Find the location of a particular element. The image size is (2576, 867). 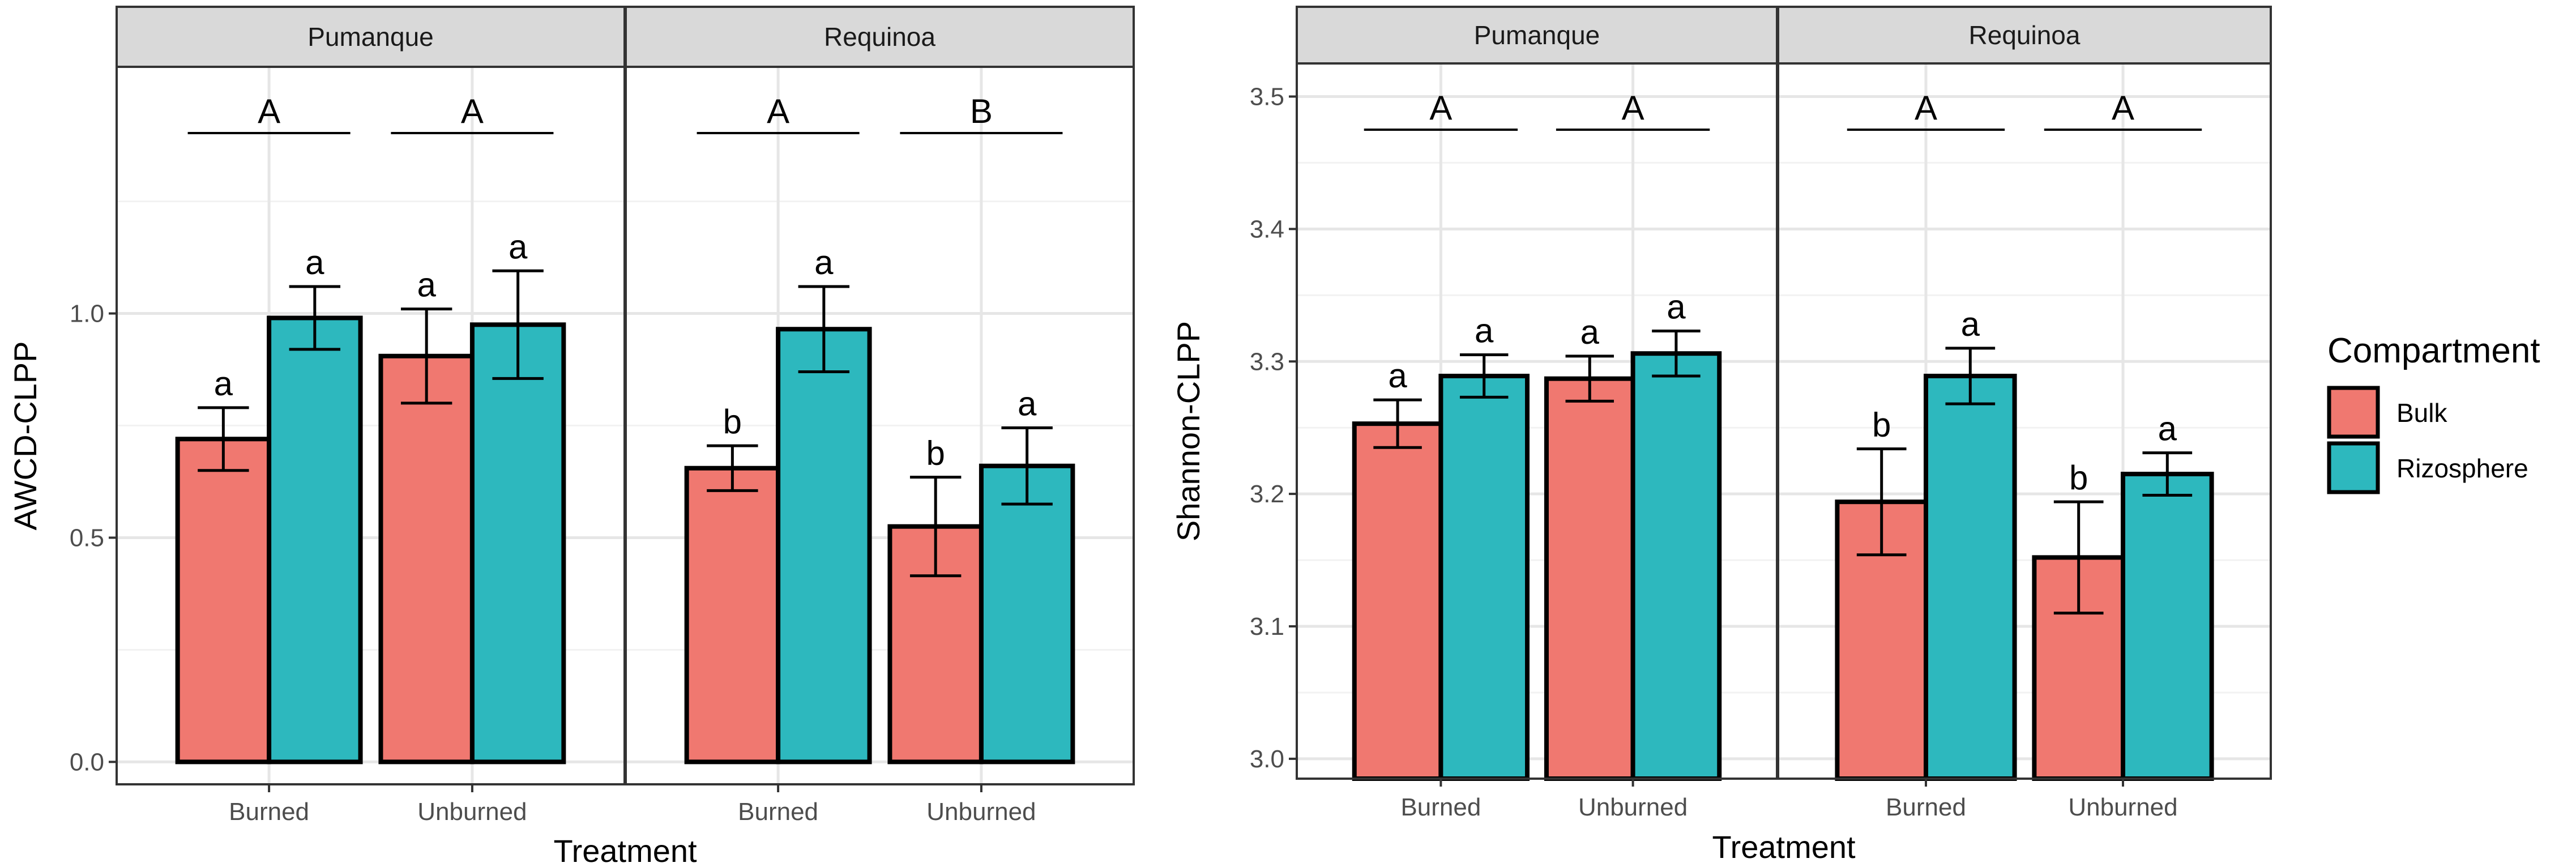

legend-swatch-rizosphere is located at coordinates (2353, 467).